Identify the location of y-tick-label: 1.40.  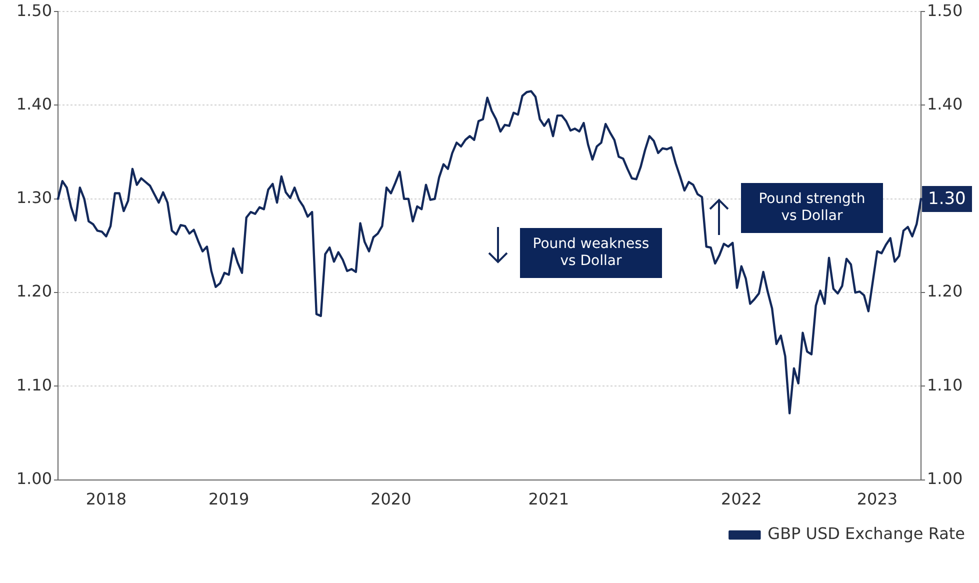
(34, 104).